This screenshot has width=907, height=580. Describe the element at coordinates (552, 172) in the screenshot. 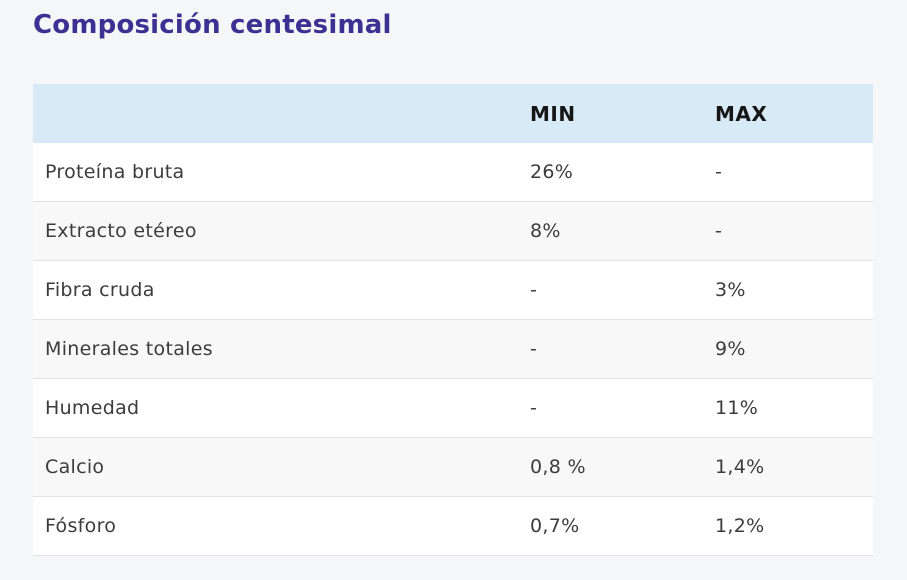

I see `cell-min: 26%` at that location.